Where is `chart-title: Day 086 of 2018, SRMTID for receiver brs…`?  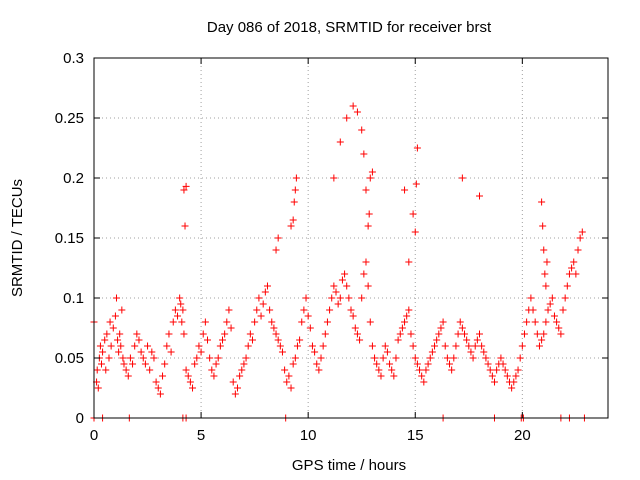 chart-title: Day 086 of 2018, SRMTID for receiver brs… is located at coordinates (349, 27).